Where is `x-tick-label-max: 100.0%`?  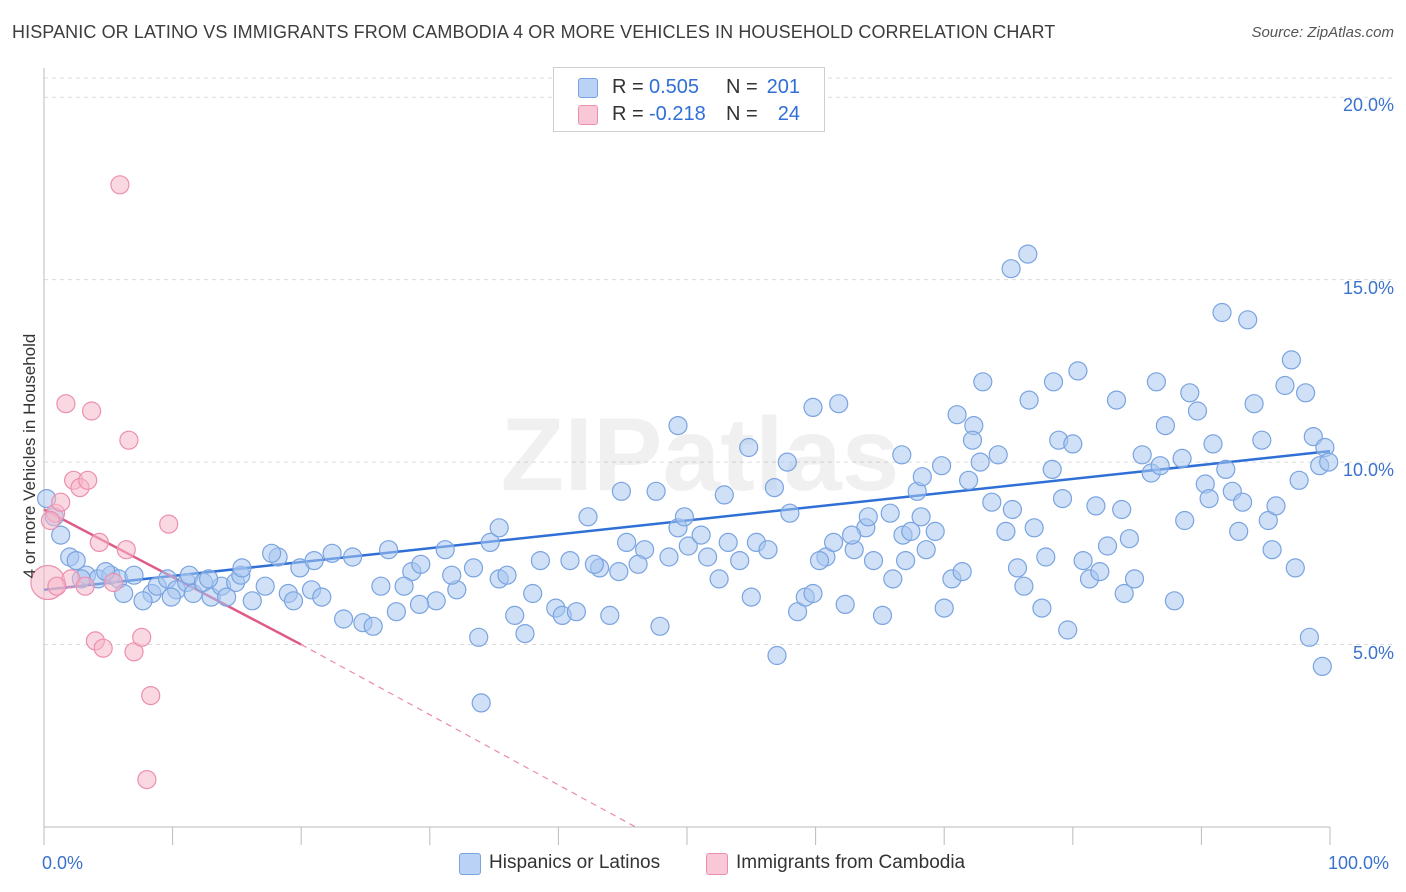
x-tick-label-max: 100.0% is located at coordinates (1359, 863).